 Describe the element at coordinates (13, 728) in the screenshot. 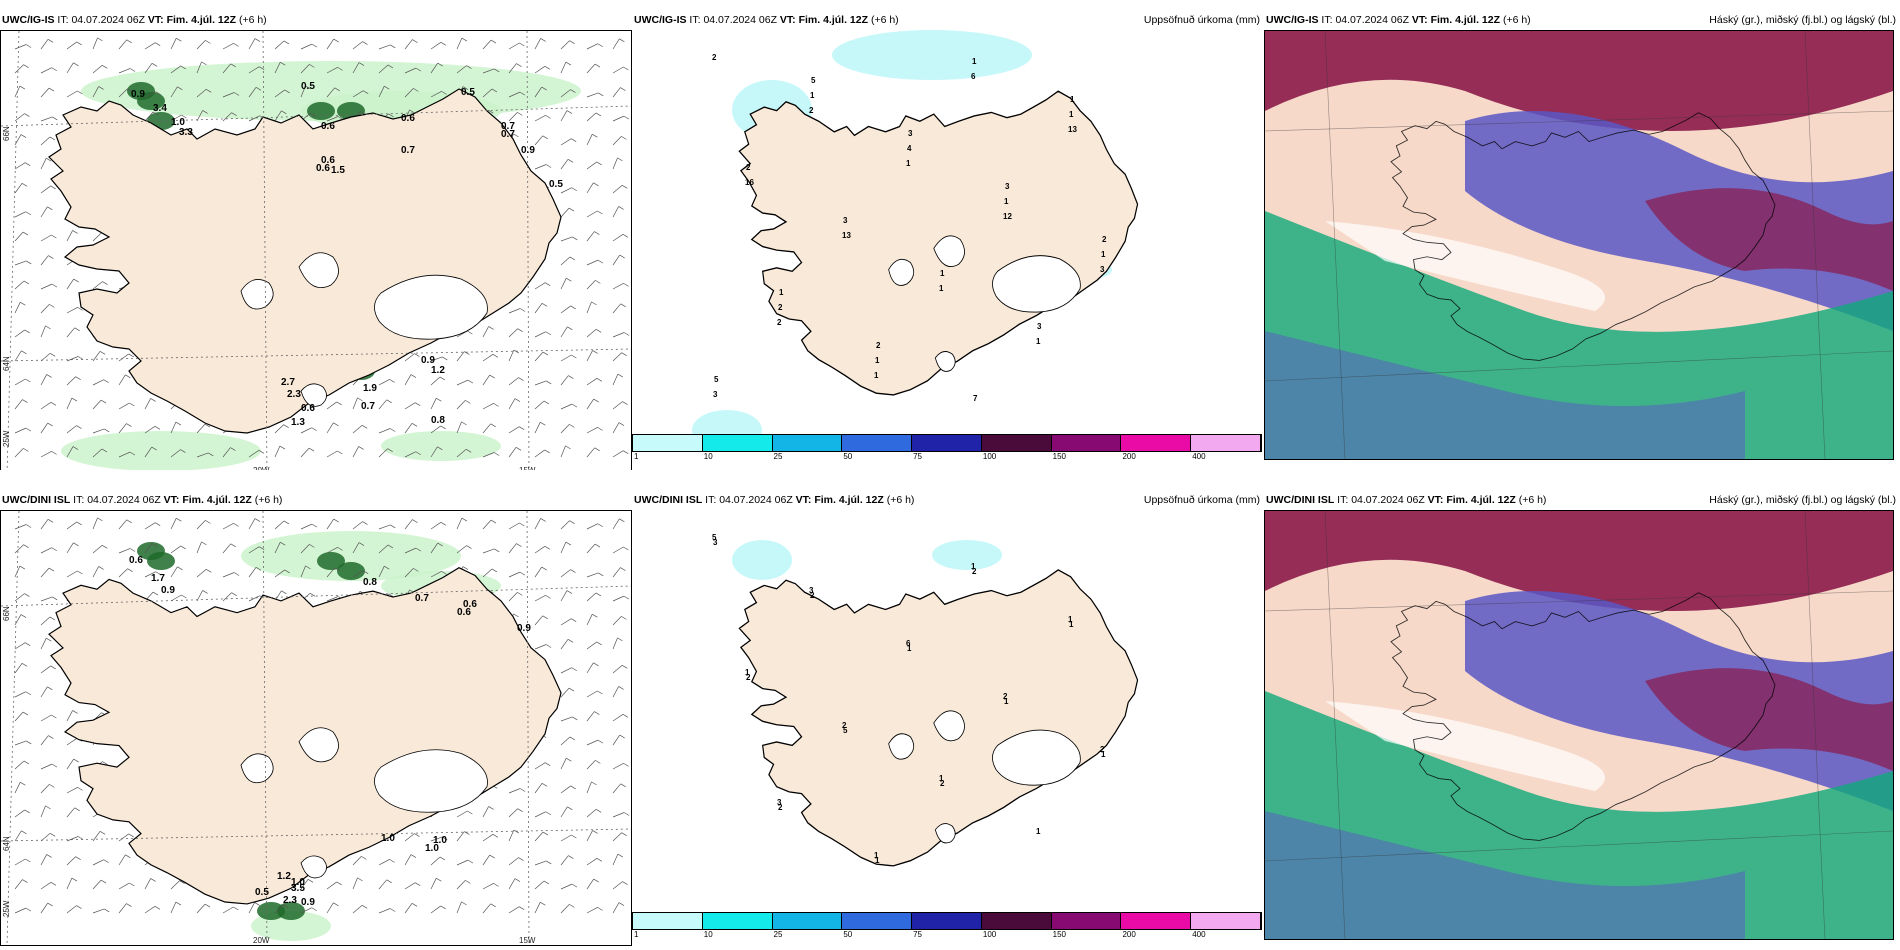

I see `longitude-line` at that location.